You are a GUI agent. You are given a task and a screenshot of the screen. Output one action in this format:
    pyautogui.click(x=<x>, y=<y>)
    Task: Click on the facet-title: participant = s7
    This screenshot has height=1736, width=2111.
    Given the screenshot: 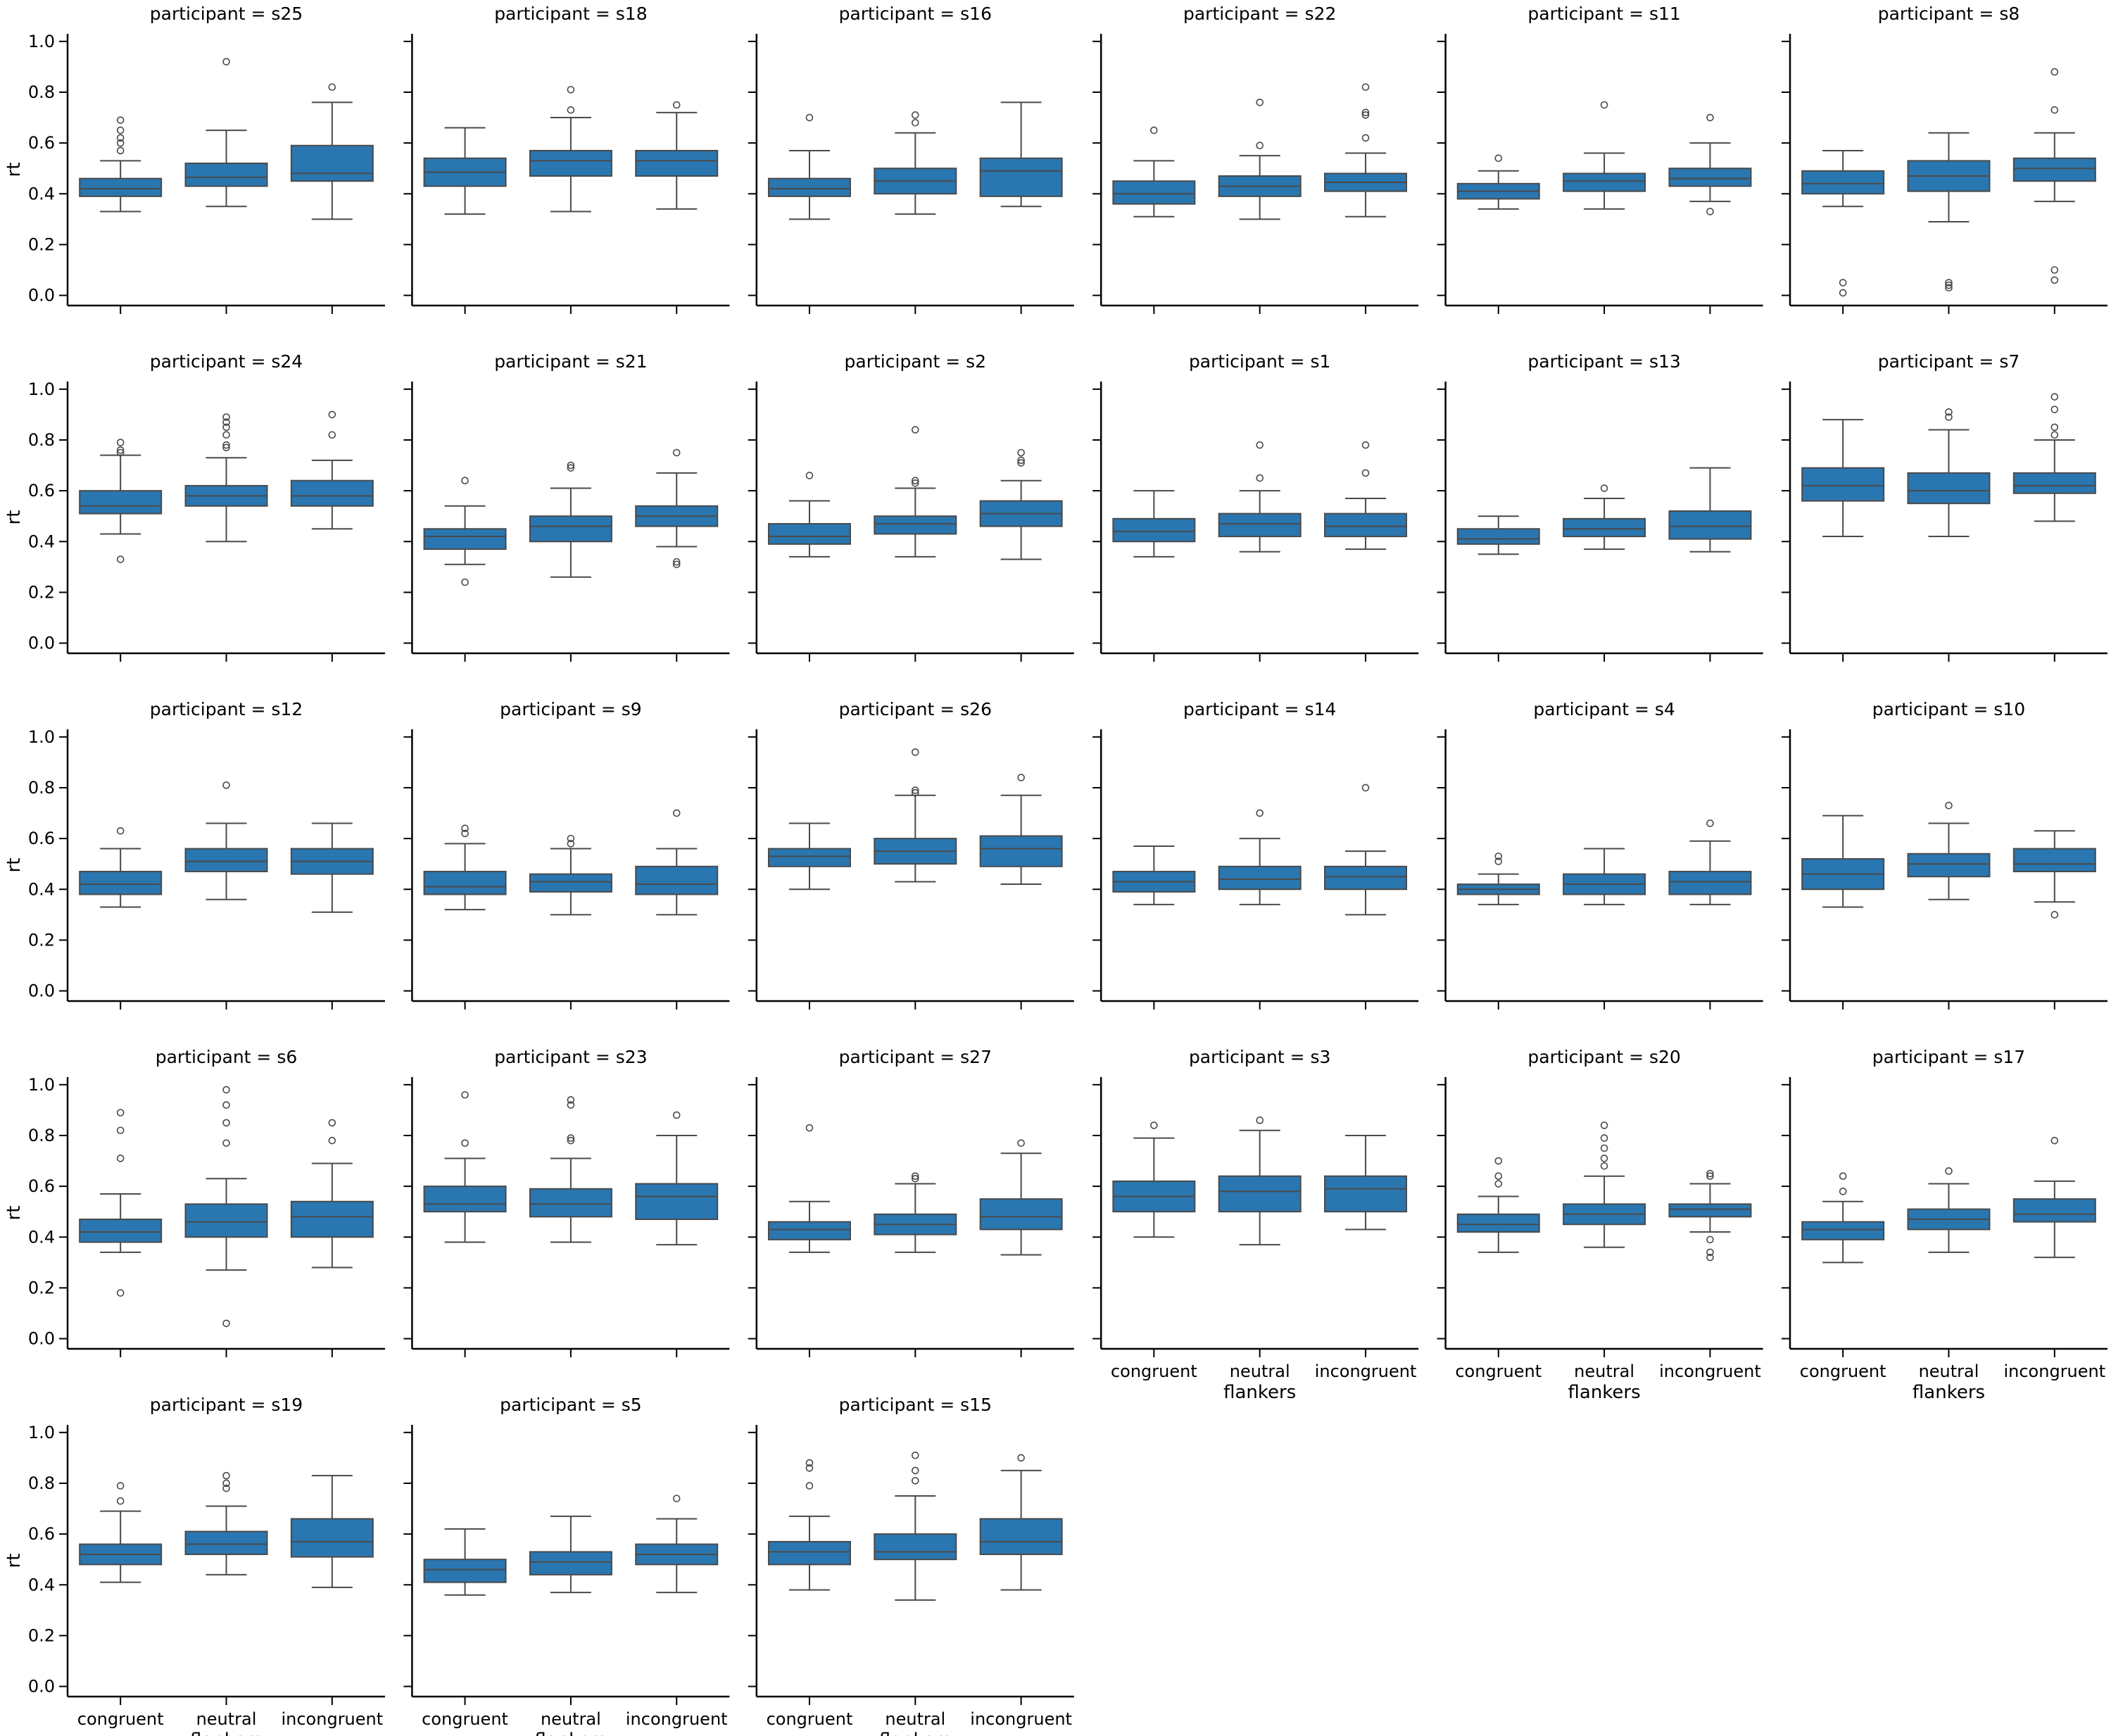 What is the action you would take?
    pyautogui.click(x=1949, y=361)
    